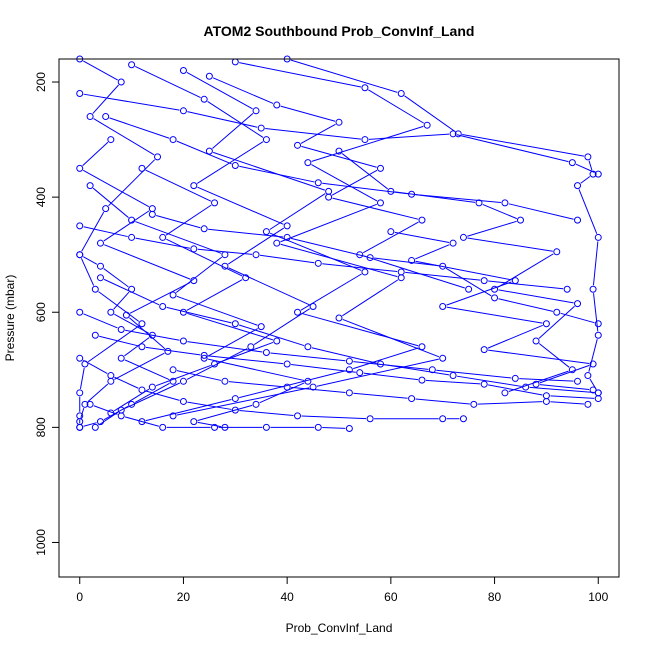 This screenshot has width=650, height=650. Describe the element at coordinates (10, 318) in the screenshot. I see `y-axis-label: Pressure (mbar)` at that location.